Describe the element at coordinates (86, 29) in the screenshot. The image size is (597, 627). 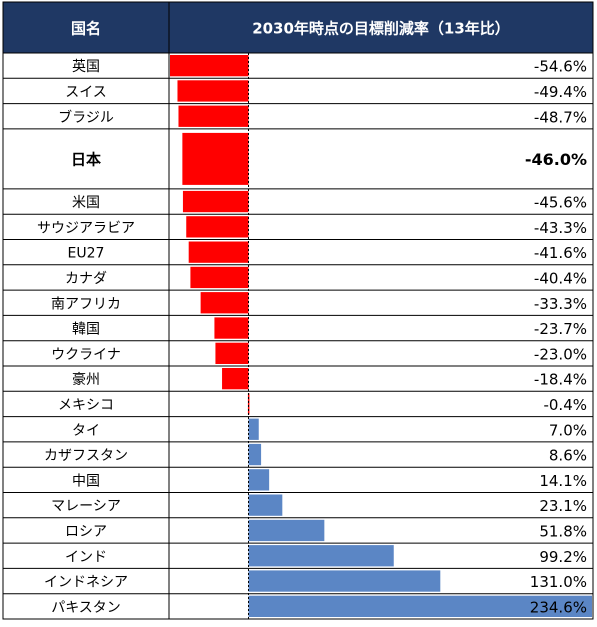
I see `header-country-label: 国名` at that location.